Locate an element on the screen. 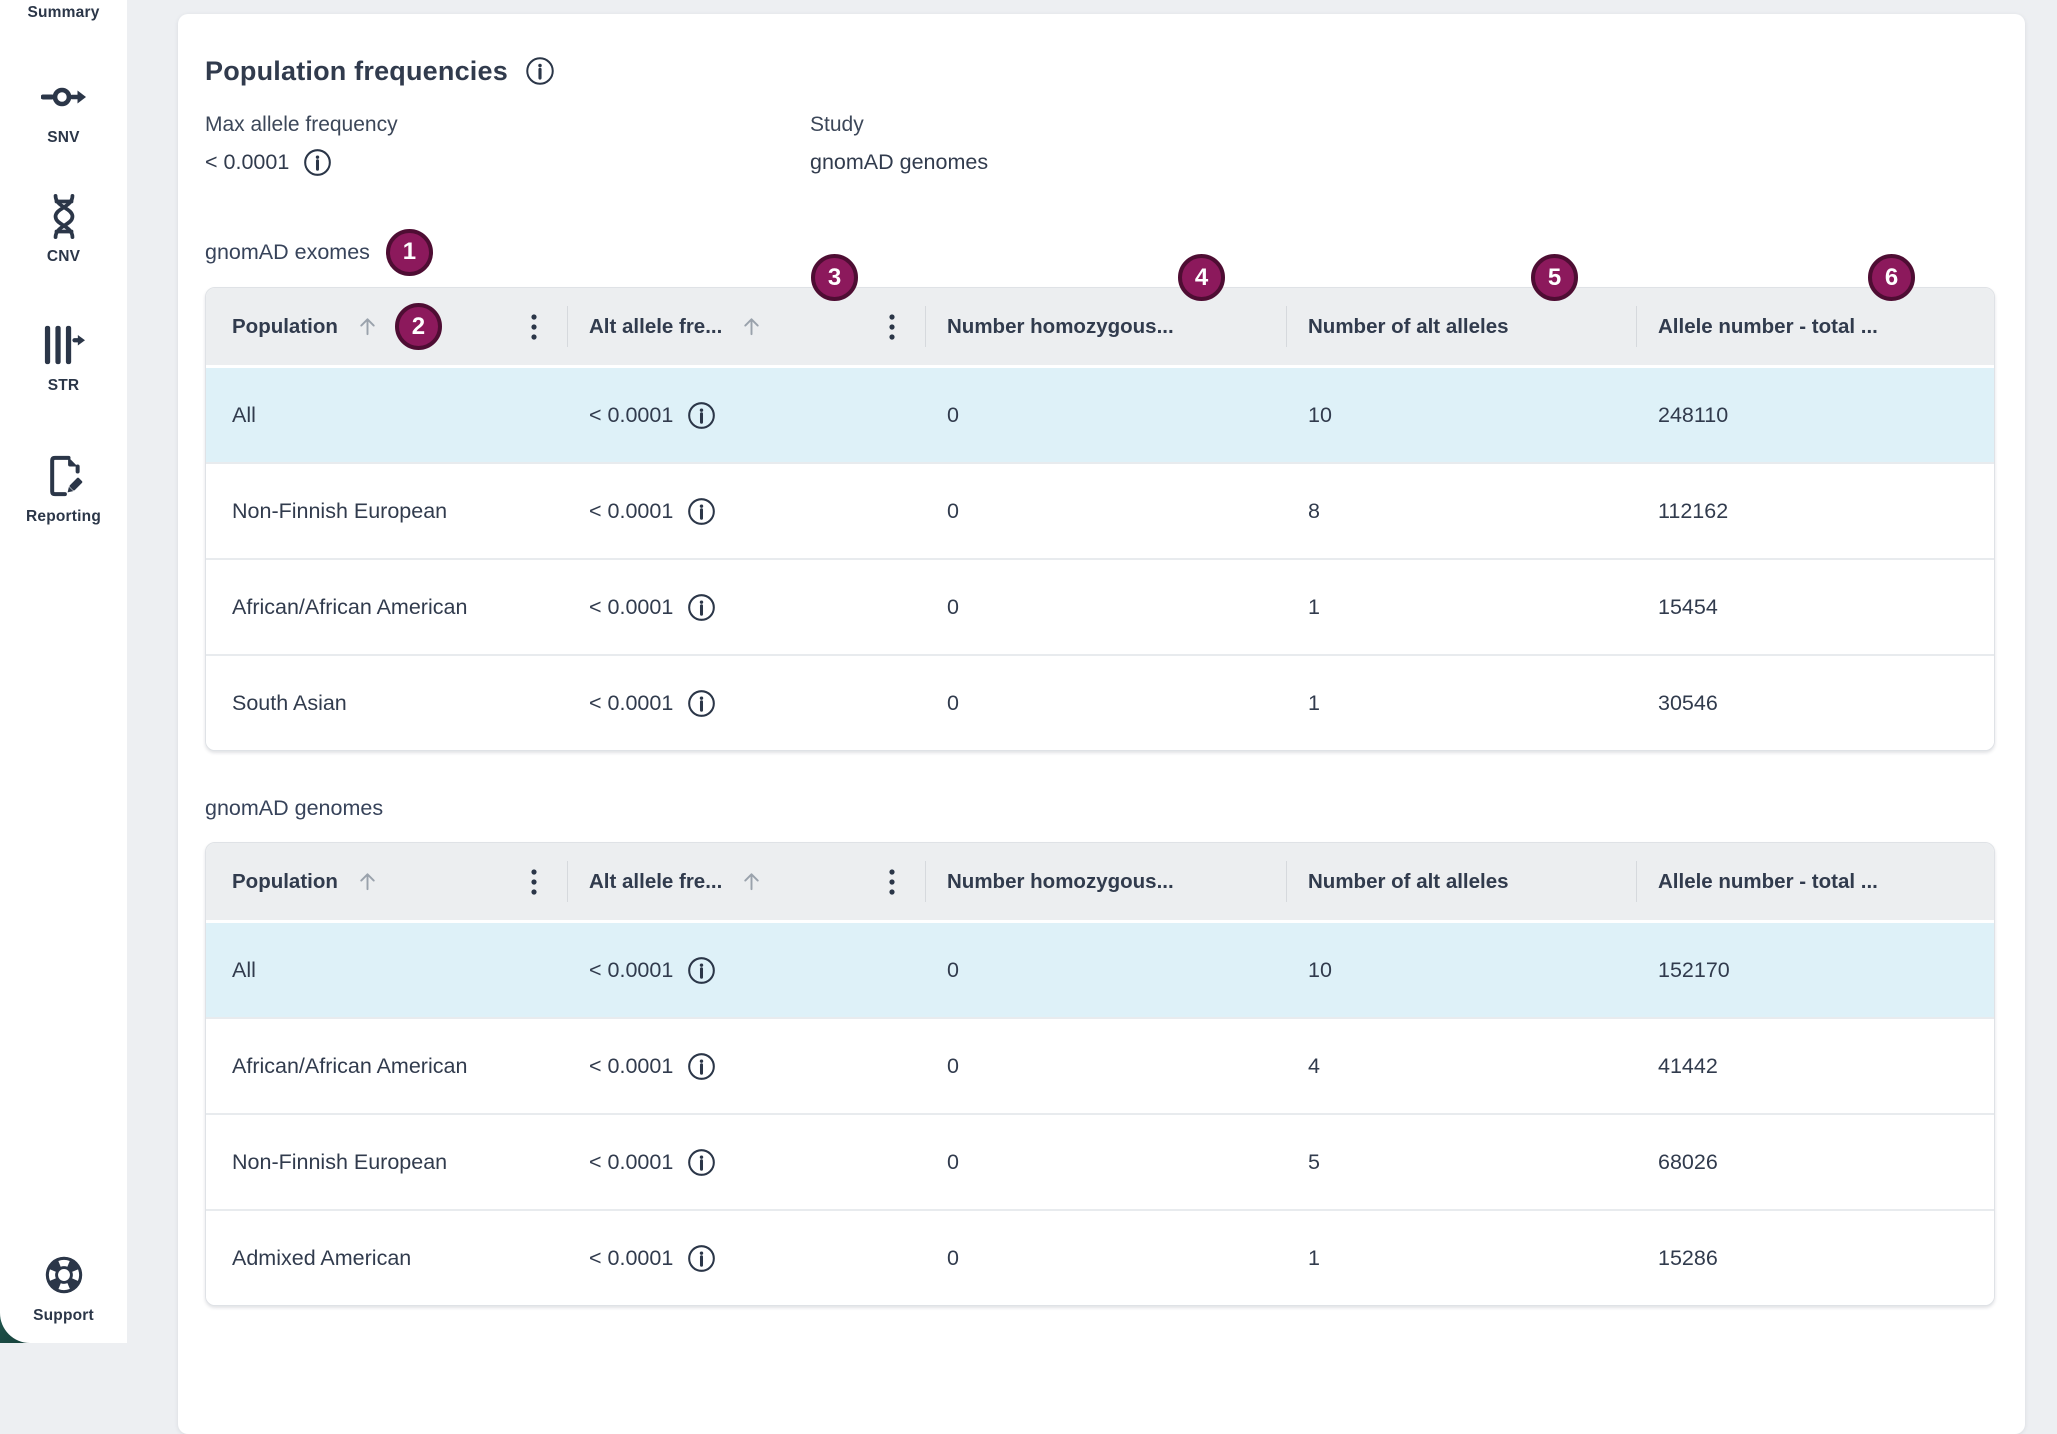 This screenshot has width=2057, height=1434. cell-allele-number-total: 41442 is located at coordinates (1814, 1066).